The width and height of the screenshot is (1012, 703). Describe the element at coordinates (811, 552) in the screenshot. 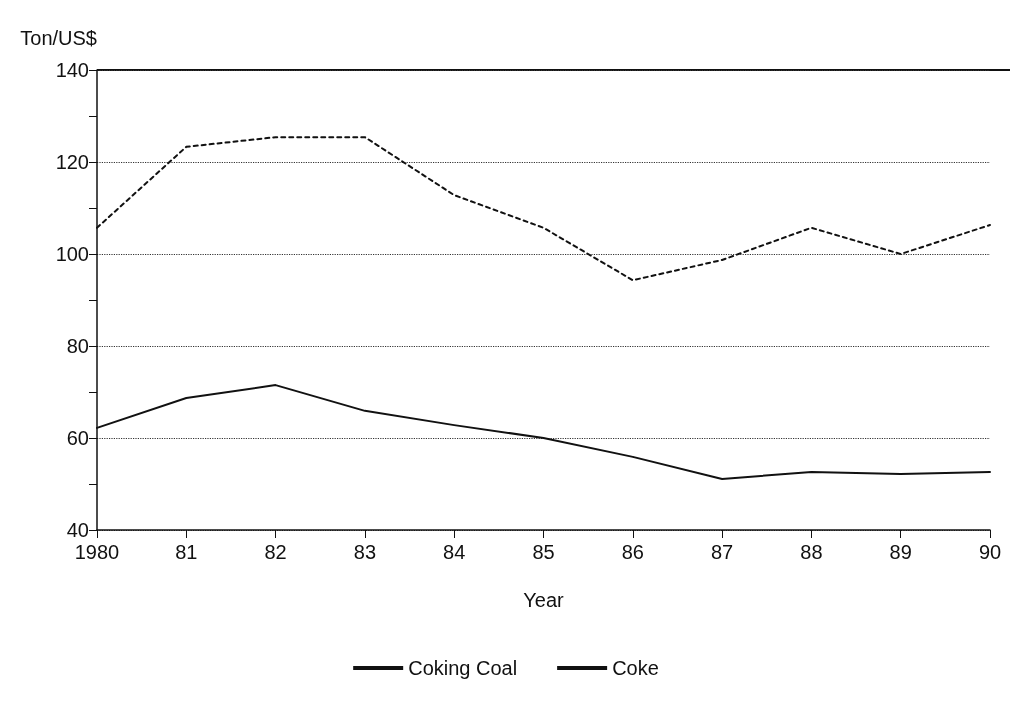

I see `x-tick-label: 88` at that location.